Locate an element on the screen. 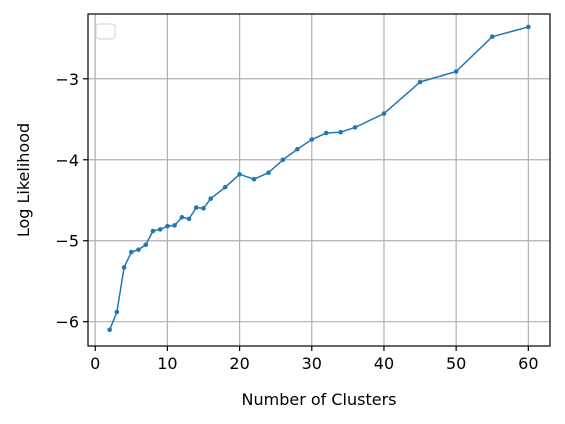 Image resolution: width=565 pixels, height=424 pixels. y-tick-label: −5 is located at coordinates (67, 241).